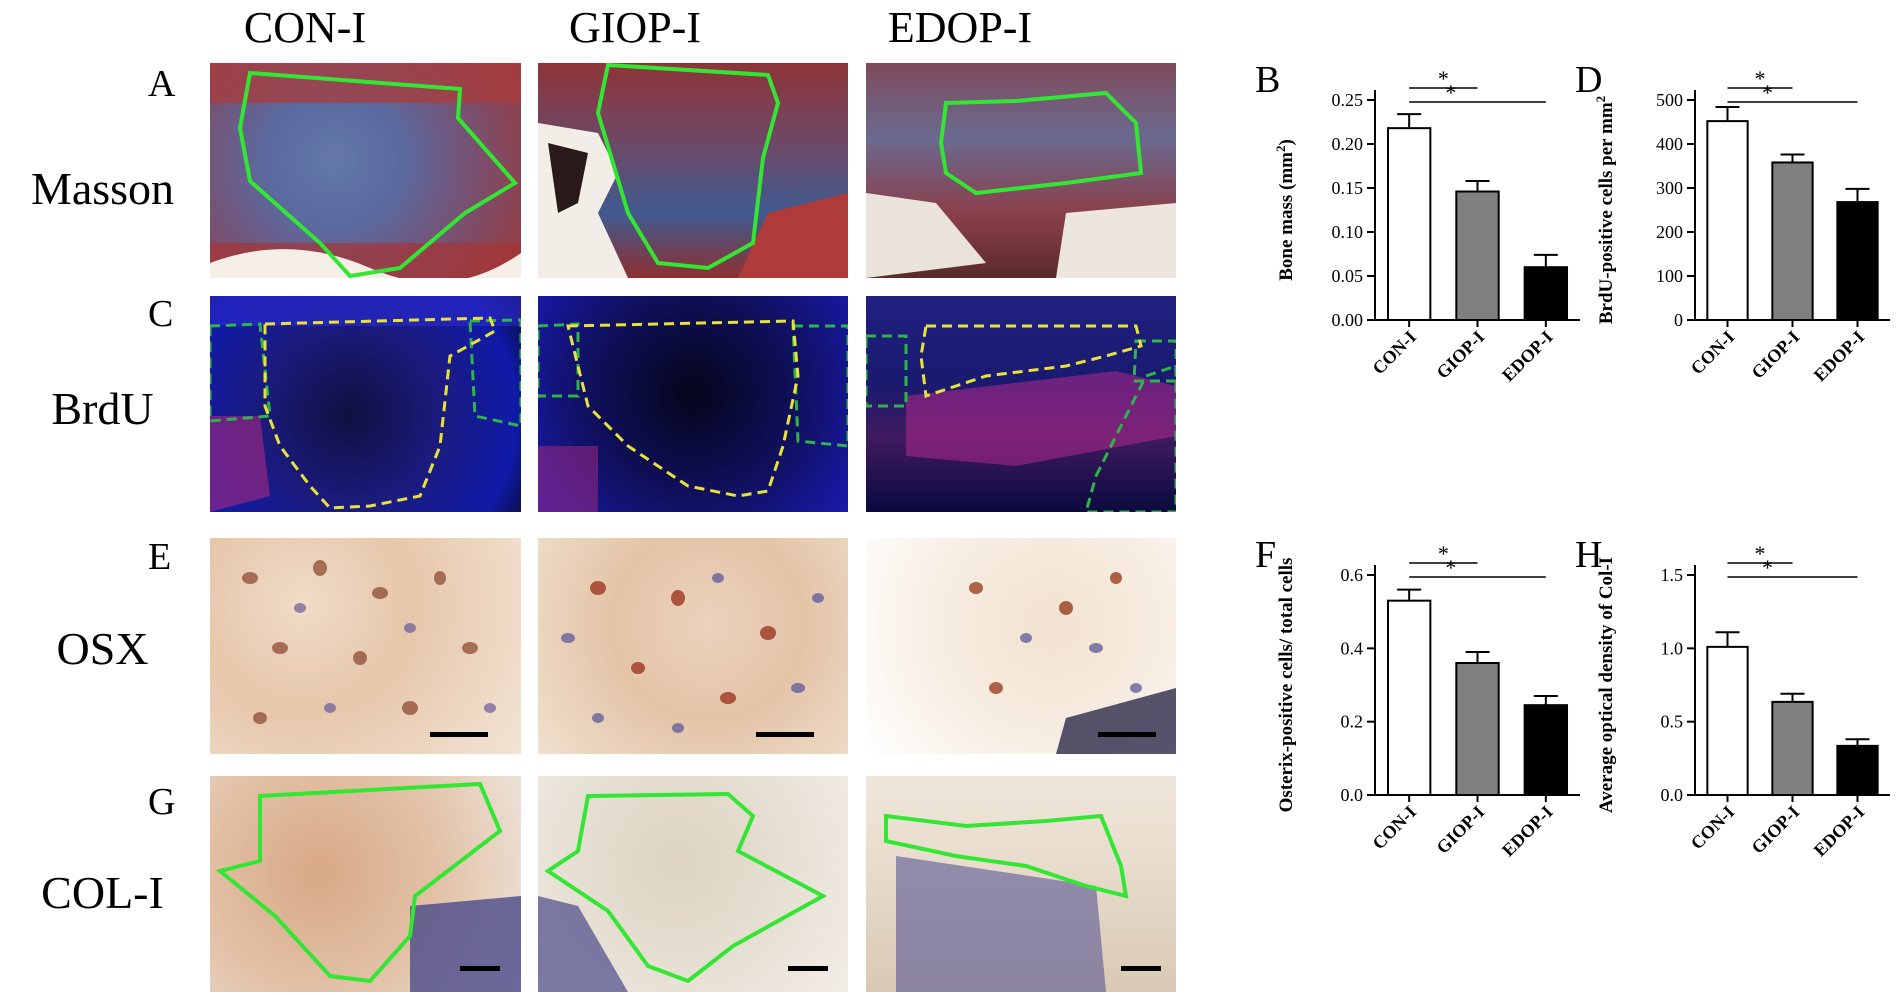 The height and width of the screenshot is (996, 1900). What do you see at coordinates (102, 648) in the screenshot?
I see `row-label-osx: OSX` at bounding box center [102, 648].